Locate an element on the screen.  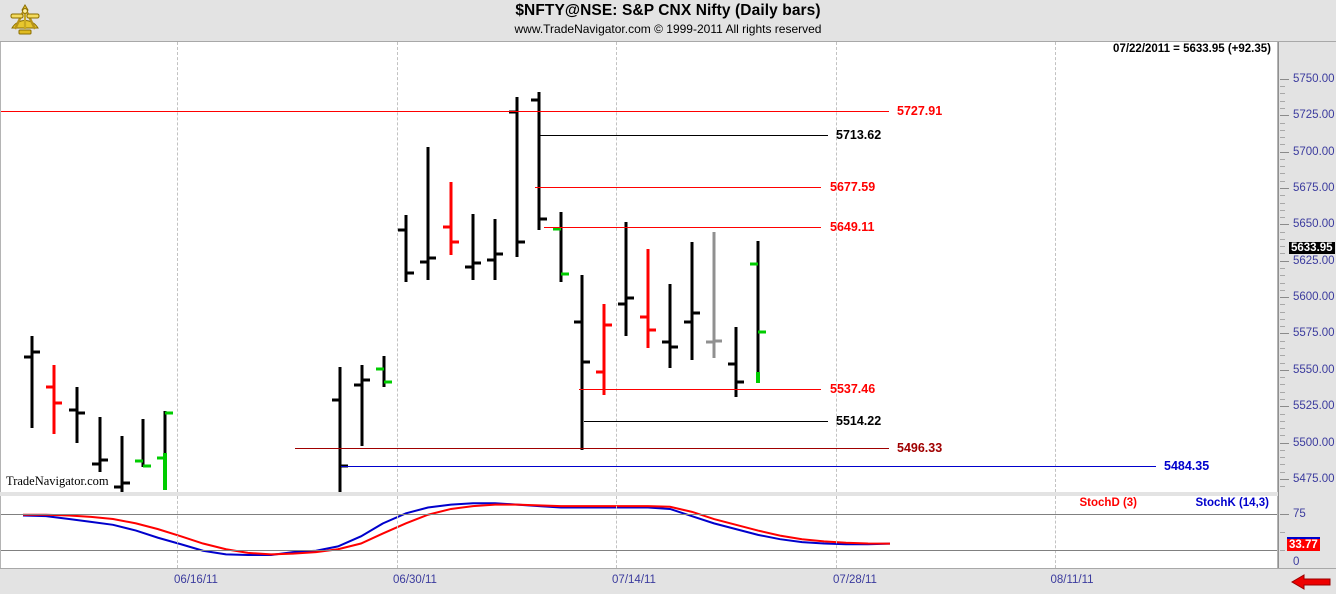
price-axis-tick-label: 5700.00 is located at coordinates (1314, 151).